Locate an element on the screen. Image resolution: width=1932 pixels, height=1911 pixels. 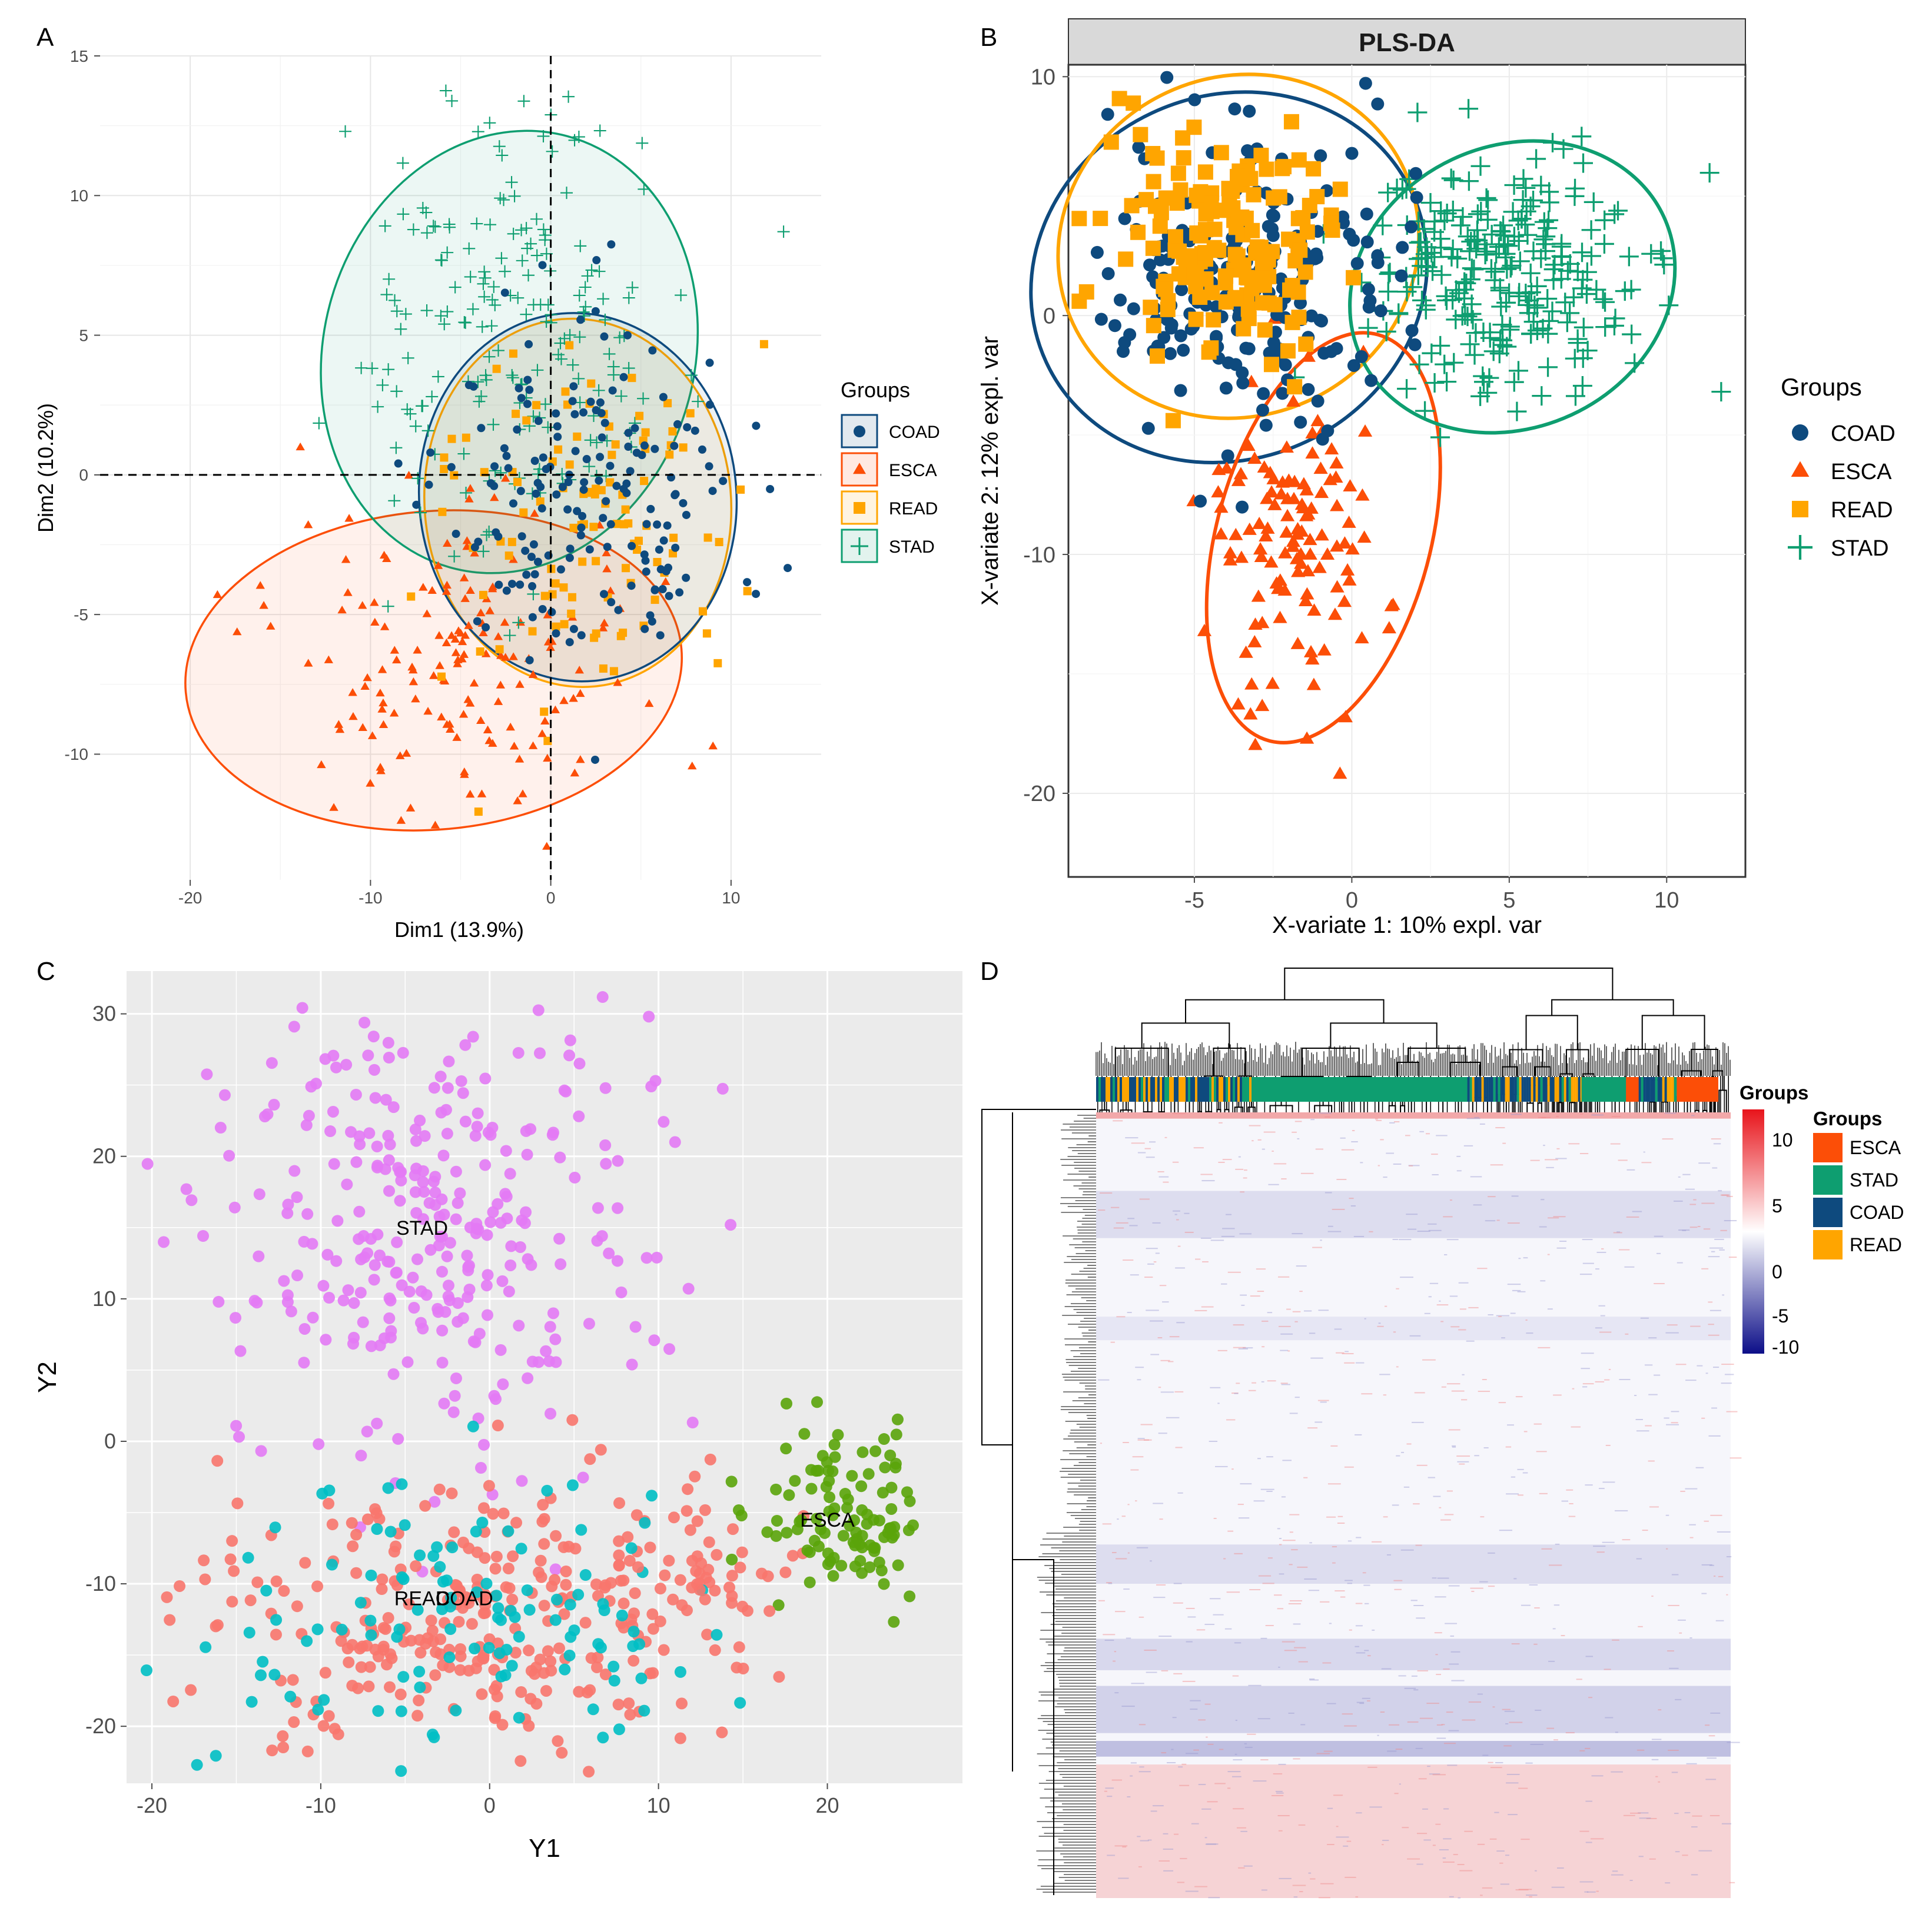
point-tsne_green is located at coordinates (875, 1451).